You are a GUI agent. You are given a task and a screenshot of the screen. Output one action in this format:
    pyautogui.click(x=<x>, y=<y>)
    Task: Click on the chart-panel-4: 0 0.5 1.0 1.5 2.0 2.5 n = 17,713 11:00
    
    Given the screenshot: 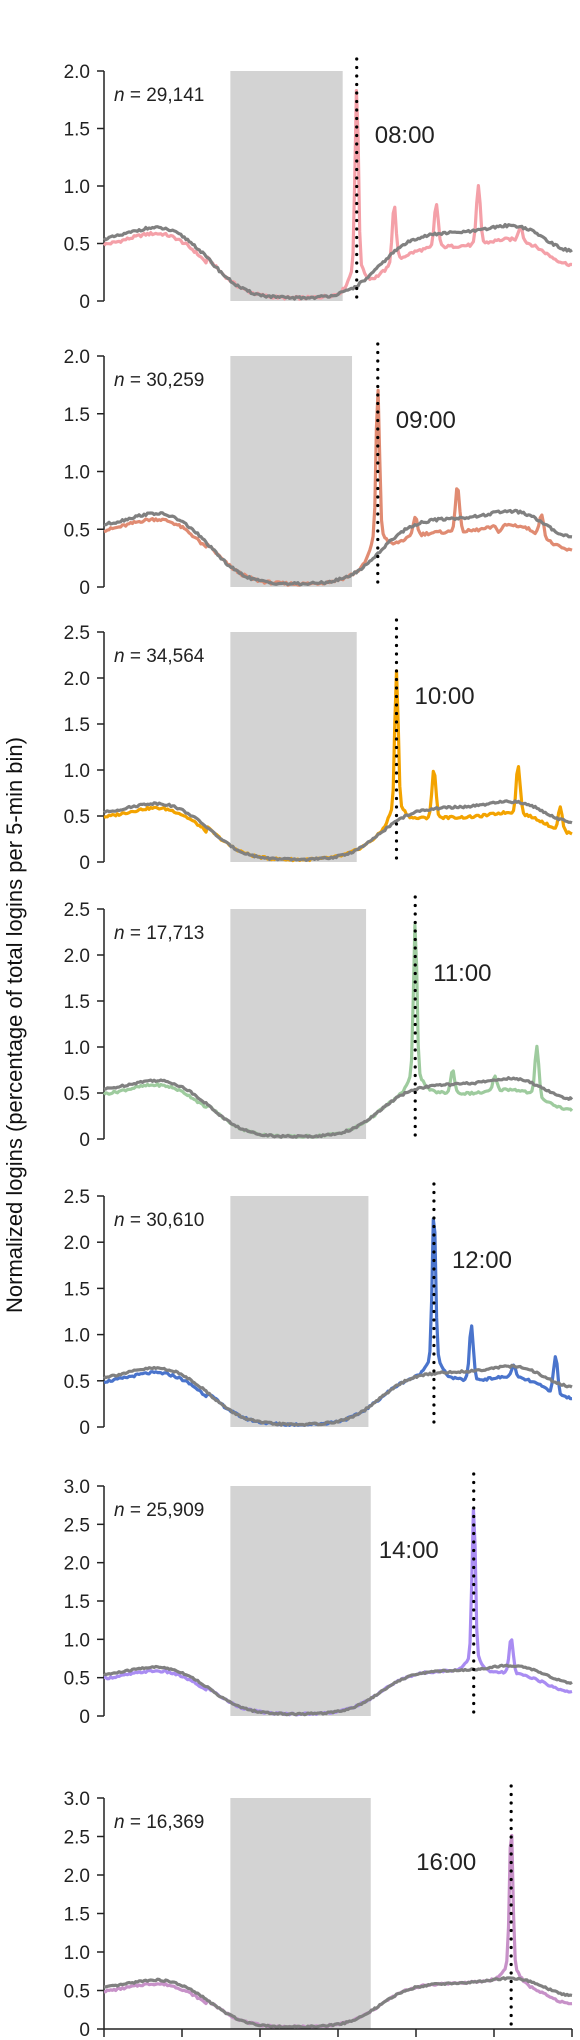 What is the action you would take?
    pyautogui.click(x=319, y=1023)
    